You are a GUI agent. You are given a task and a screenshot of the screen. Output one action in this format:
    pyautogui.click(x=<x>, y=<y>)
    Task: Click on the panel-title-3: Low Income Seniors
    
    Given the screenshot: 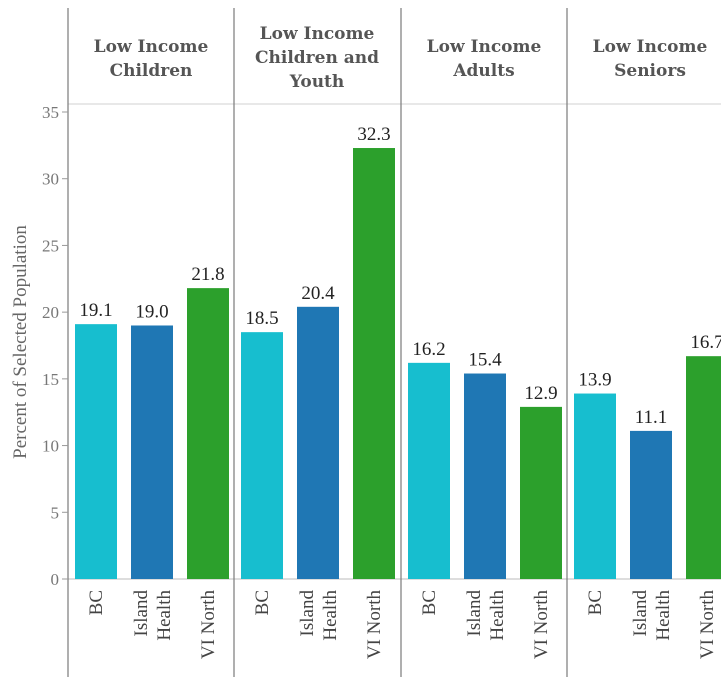 What is the action you would take?
    pyautogui.click(x=650, y=59)
    